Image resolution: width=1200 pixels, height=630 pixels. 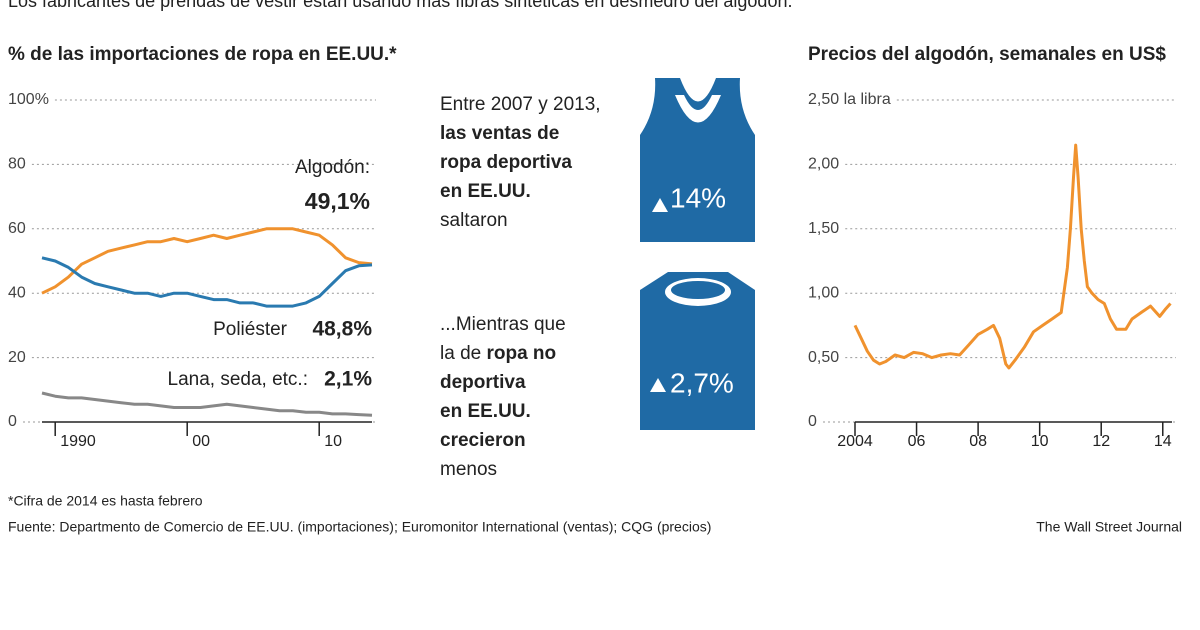 I want to click on blurb-line: la de ropa no, so click(x=498, y=353).